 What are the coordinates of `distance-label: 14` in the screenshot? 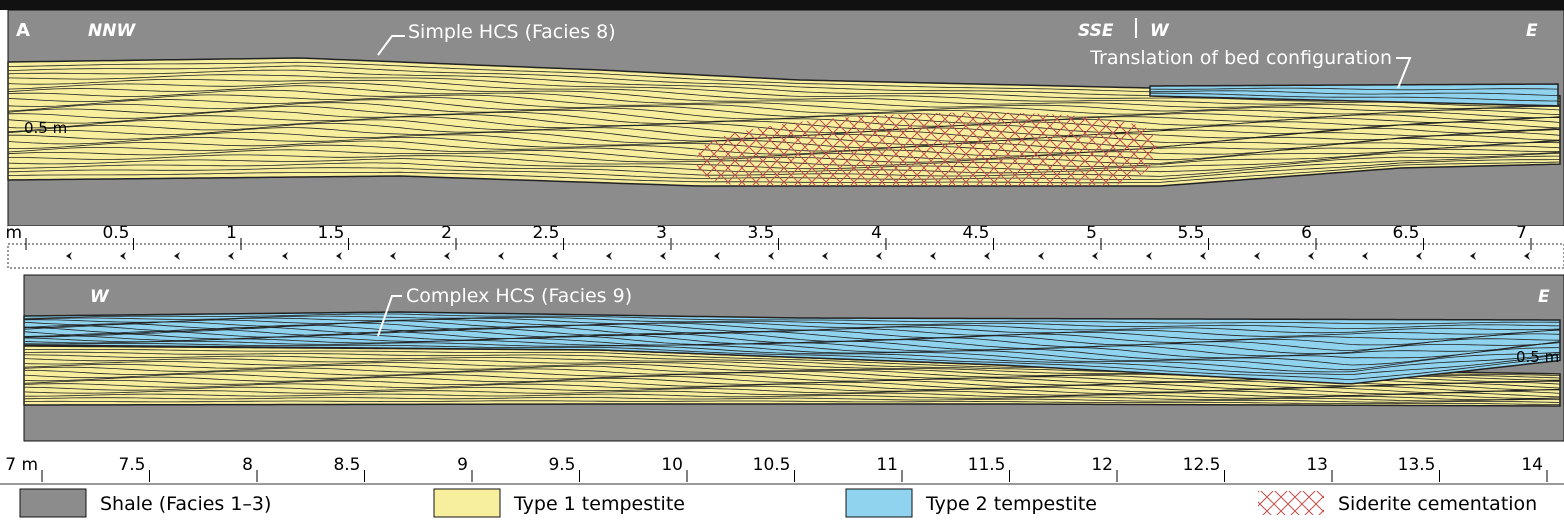 It's located at (1532, 465).